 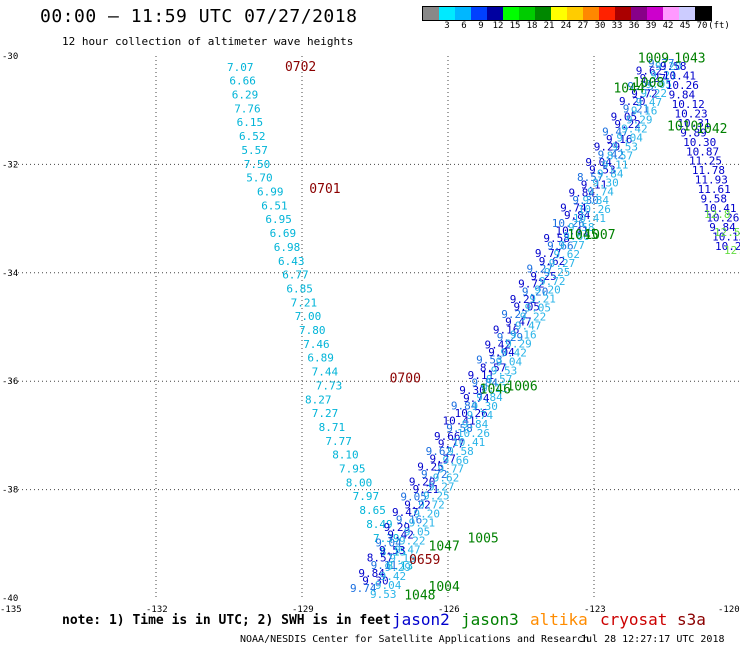 I want to click on swh-value-track-b-cyan: 9.22, so click(x=654, y=93).